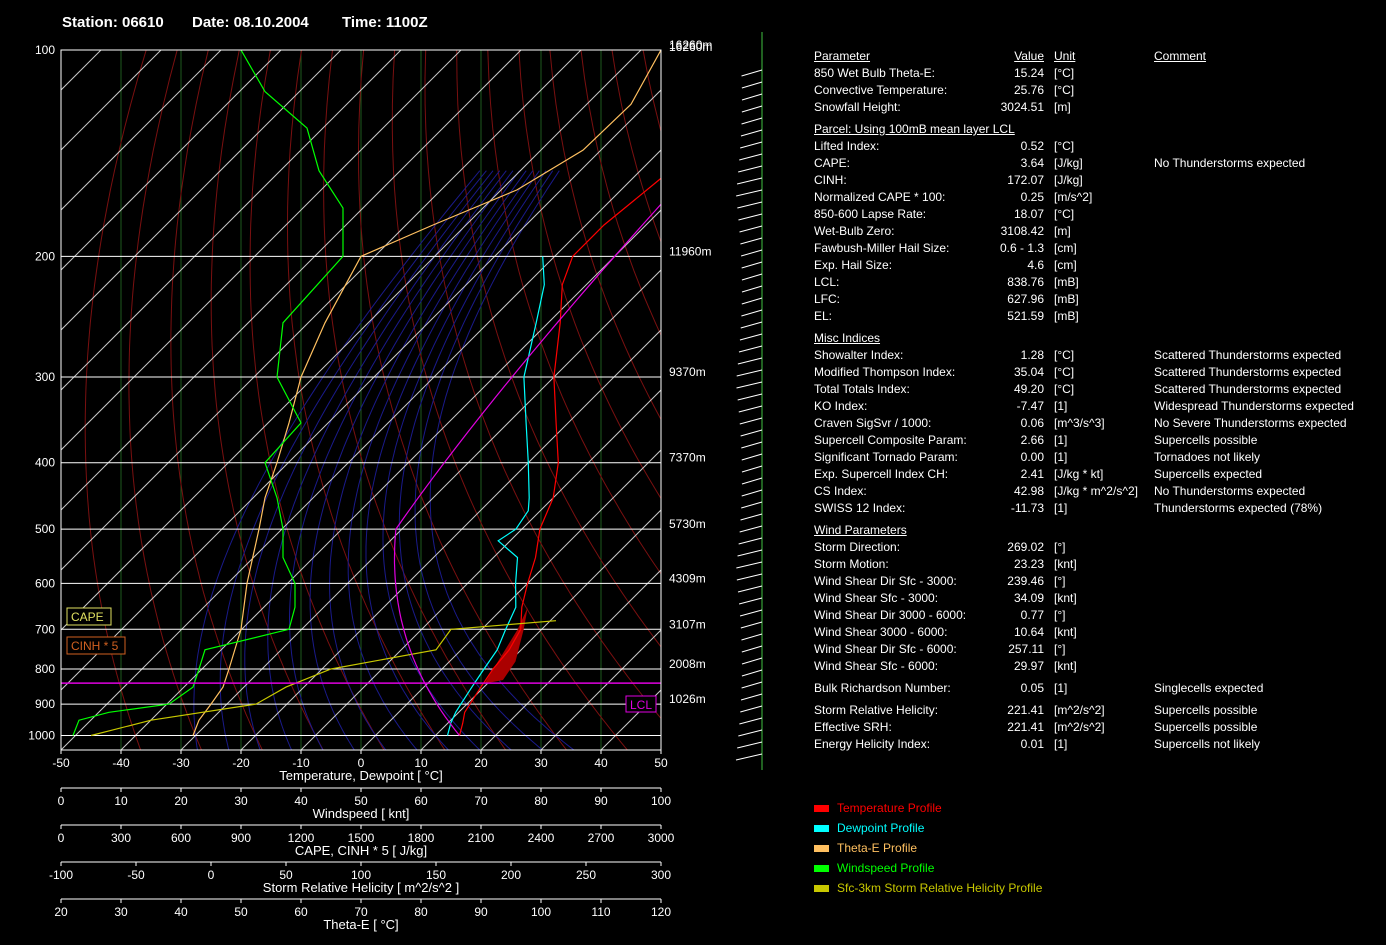 The image size is (1386, 945). What do you see at coordinates (661, 763) in the screenshot?
I see `temp-axis-tick-label: 50` at bounding box center [661, 763].